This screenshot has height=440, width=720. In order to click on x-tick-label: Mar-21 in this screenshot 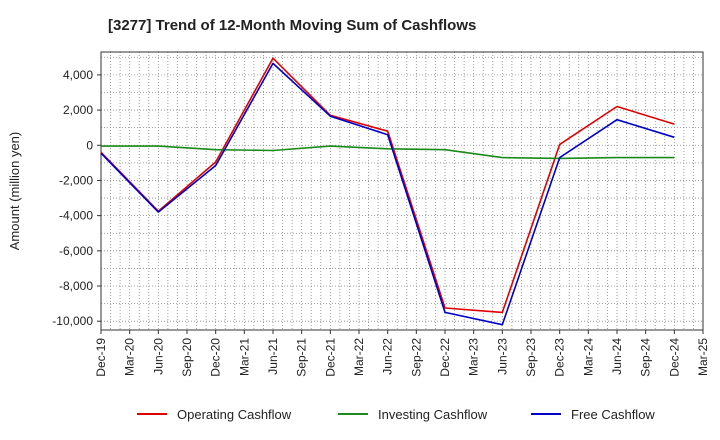, I will do `click(244, 357)`.